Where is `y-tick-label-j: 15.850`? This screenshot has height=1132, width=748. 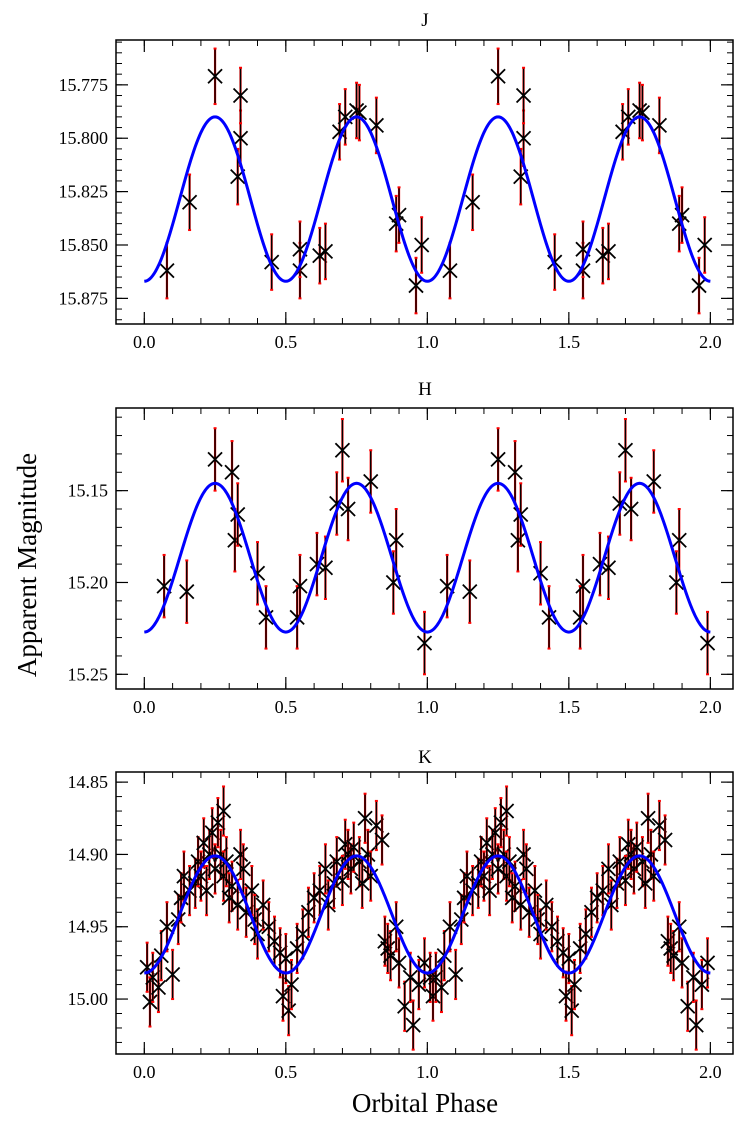
y-tick-label-j: 15.850 is located at coordinates (84, 245).